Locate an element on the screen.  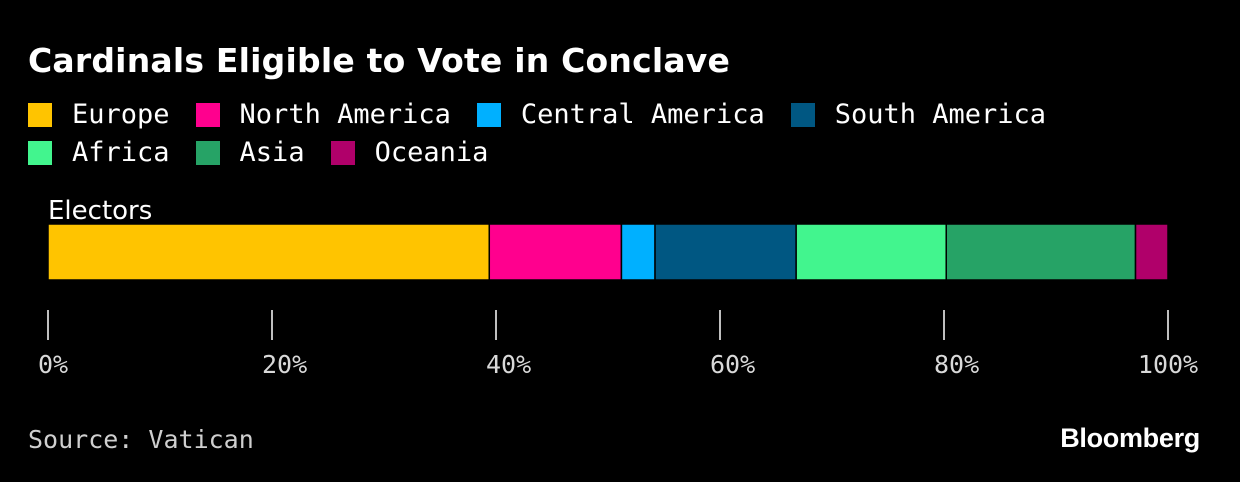
legend-swatch-africa is located at coordinates (40, 153).